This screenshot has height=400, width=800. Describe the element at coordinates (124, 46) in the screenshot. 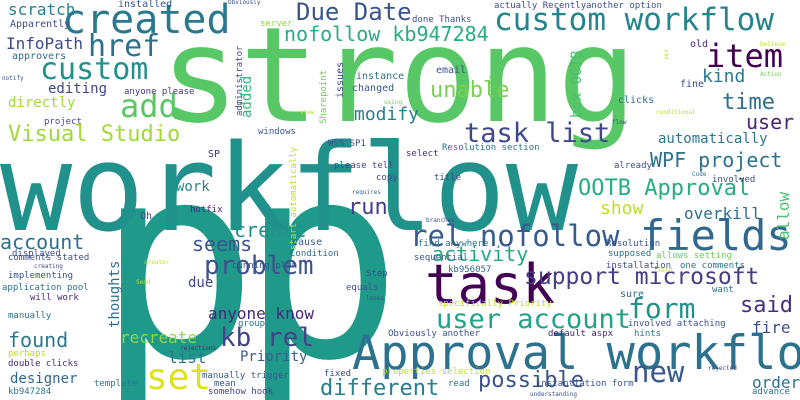

I see `word-href: href` at that location.